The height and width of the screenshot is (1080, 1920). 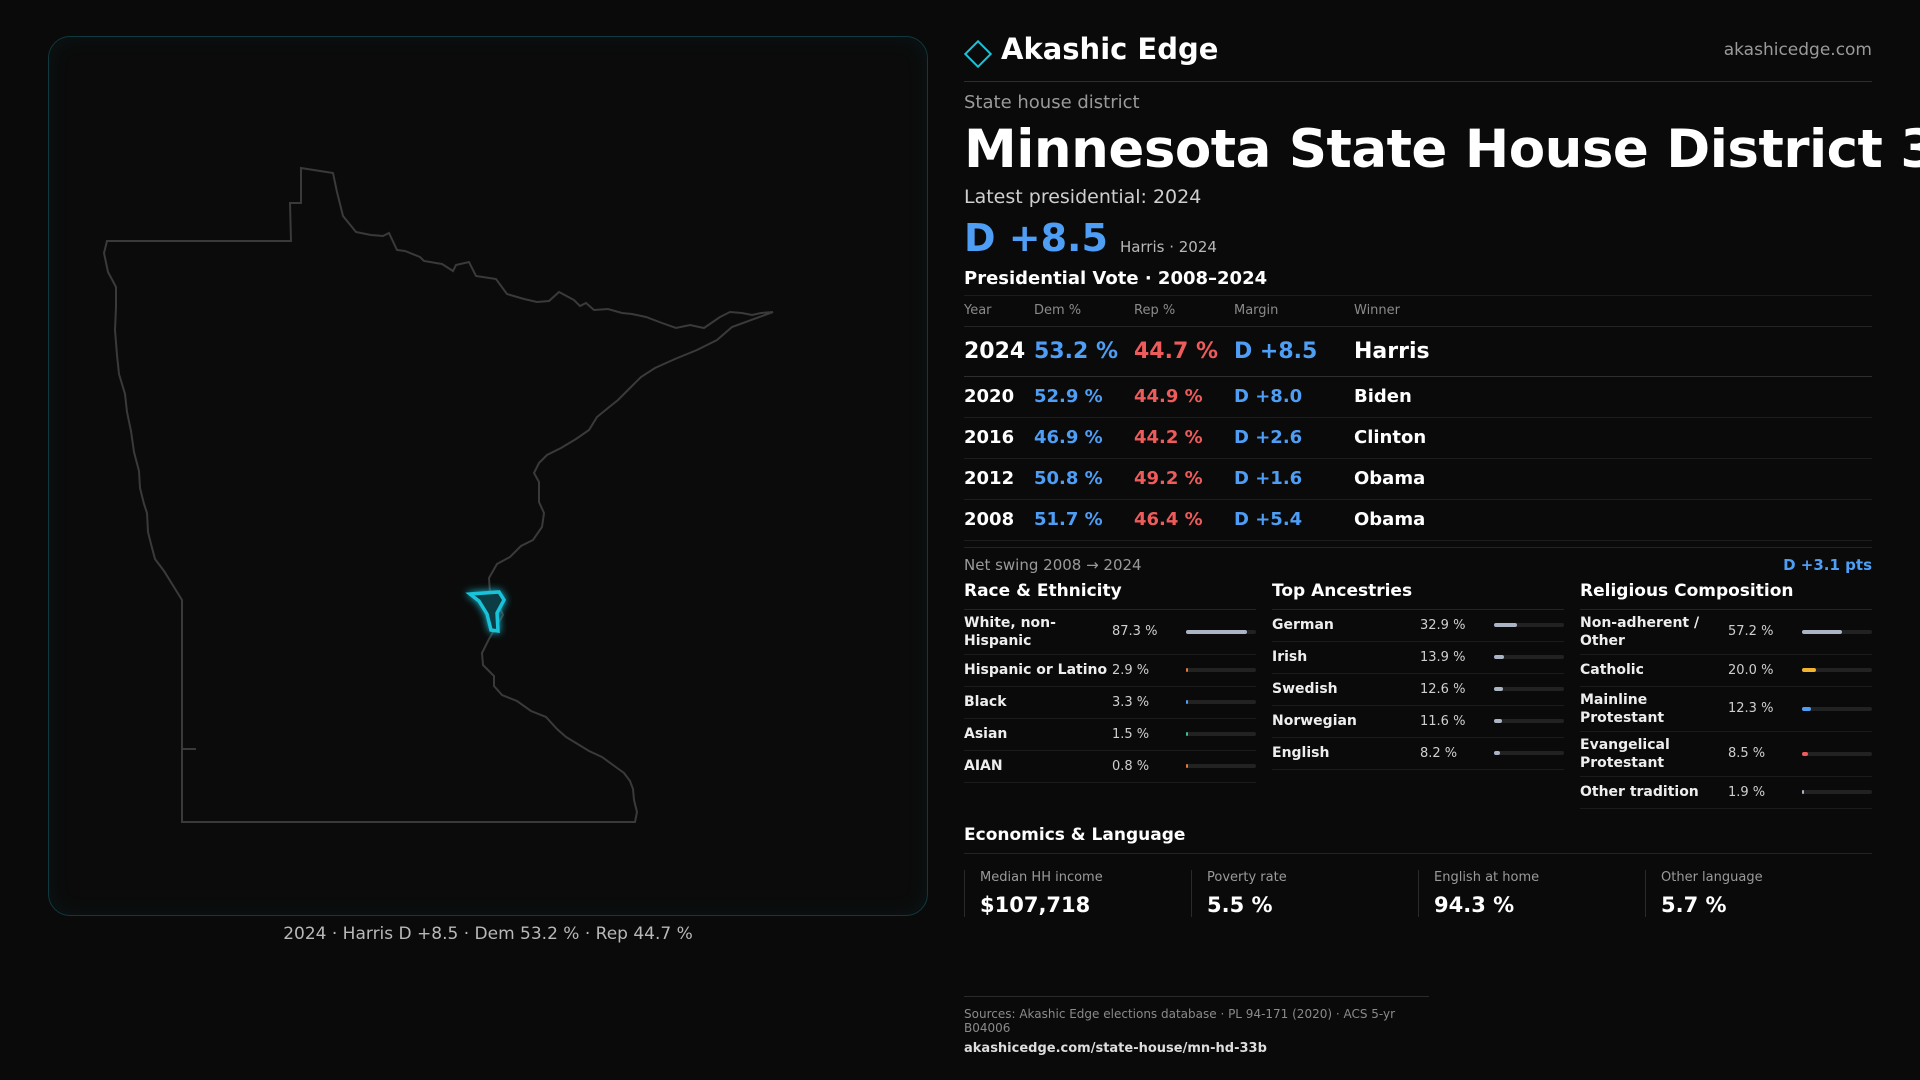 I want to click on cell-year: 2016, so click(x=999, y=438).